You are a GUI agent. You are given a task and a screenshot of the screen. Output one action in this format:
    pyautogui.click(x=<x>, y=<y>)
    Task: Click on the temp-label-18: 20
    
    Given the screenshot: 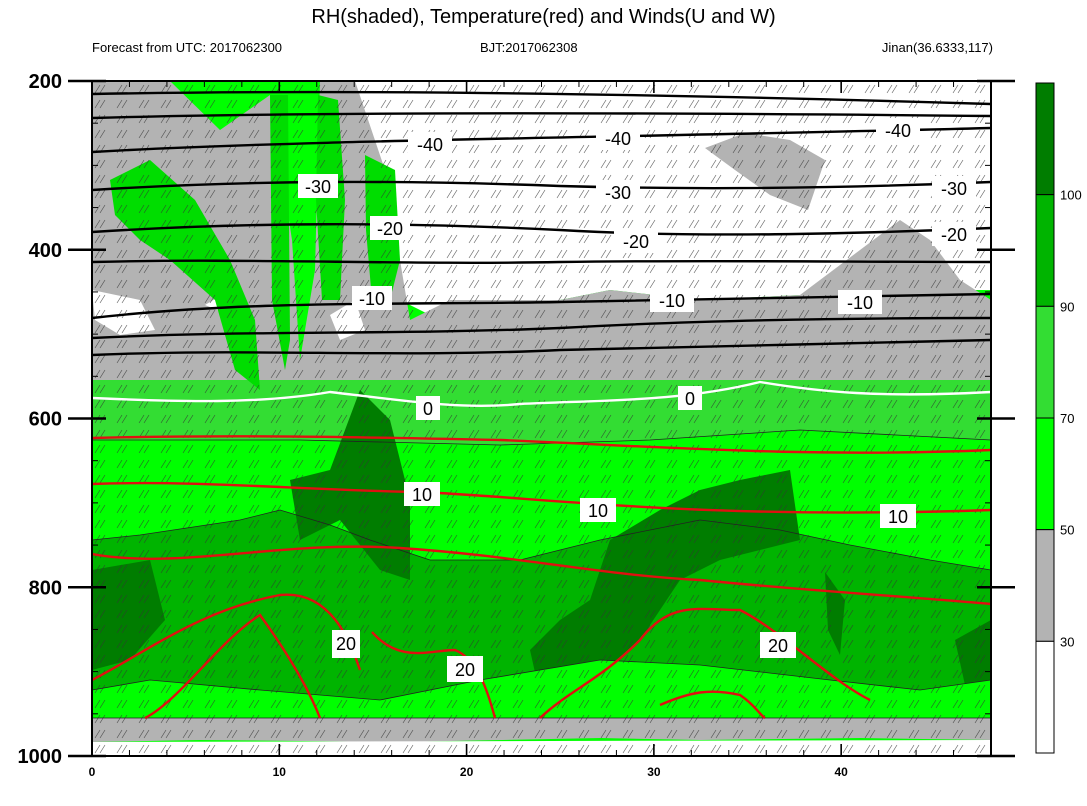 What is the action you would take?
    pyautogui.click(x=346, y=644)
    